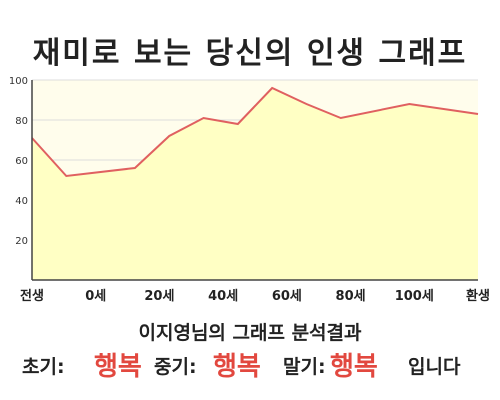 The width and height of the screenshot is (500, 400). What do you see at coordinates (18, 81) in the screenshot?
I see `y-tick-label: 100` at bounding box center [18, 81].